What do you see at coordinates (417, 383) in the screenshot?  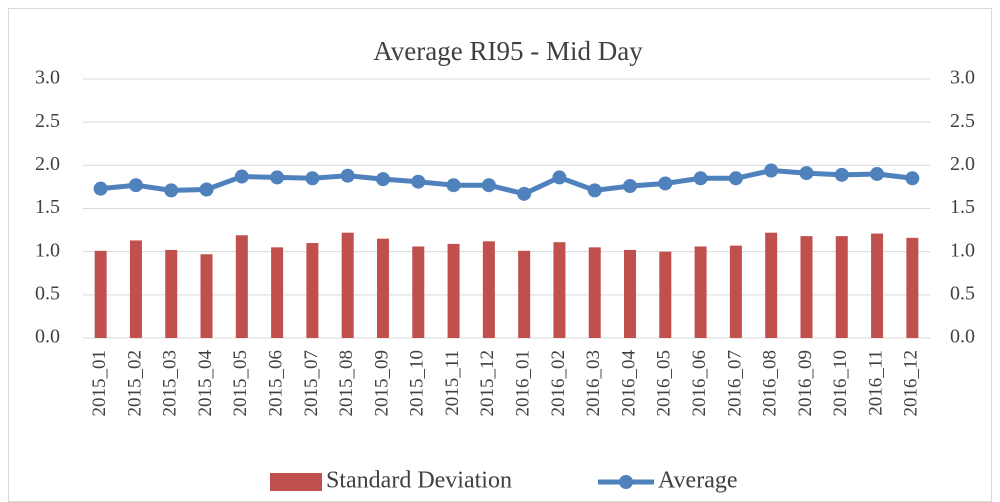 I see `x-tick-label: 2015_10` at bounding box center [417, 383].